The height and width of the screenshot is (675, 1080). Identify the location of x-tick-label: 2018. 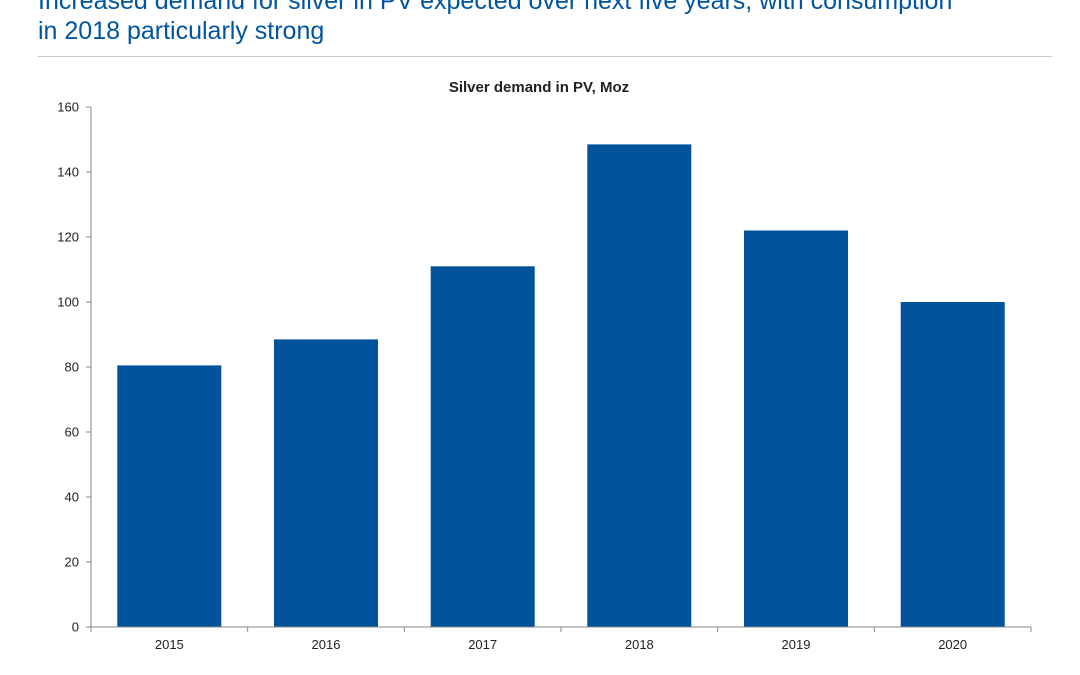
(639, 644).